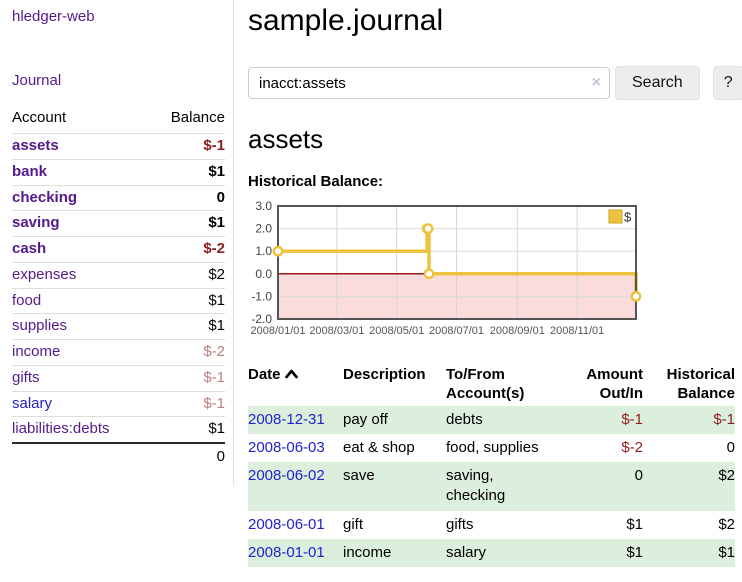 Image resolution: width=742 pixels, height=582 pixels. Describe the element at coordinates (263, 251) in the screenshot. I see `y-tick-label: 1.0` at that location.